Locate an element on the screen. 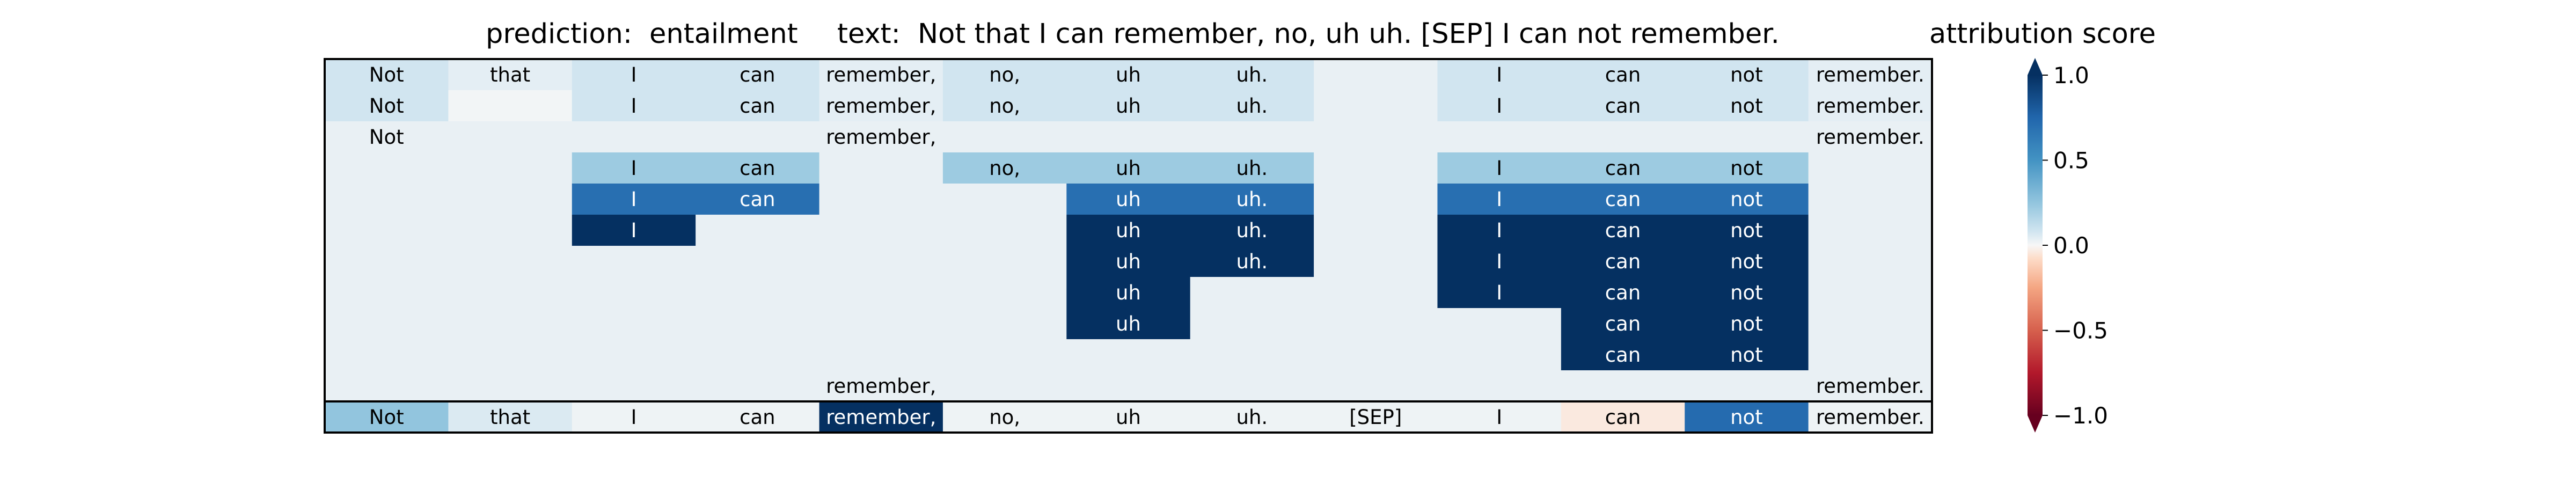 Image resolution: width=2576 pixels, height=483 pixels. heatmap-label-r0-c10: can is located at coordinates (1623, 74).